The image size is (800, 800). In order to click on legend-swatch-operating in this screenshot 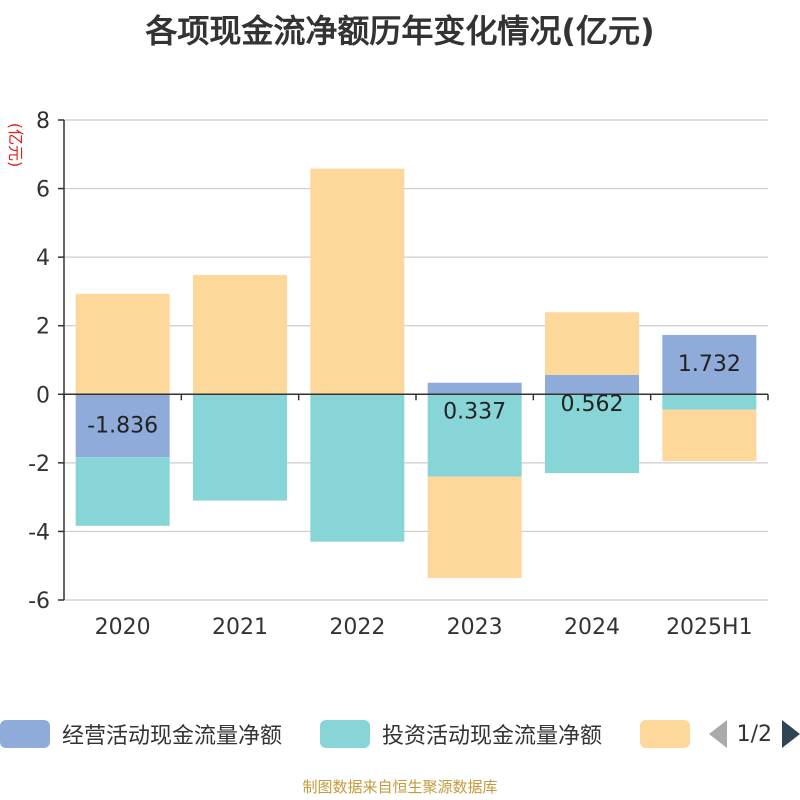, I will do `click(25, 734)`.